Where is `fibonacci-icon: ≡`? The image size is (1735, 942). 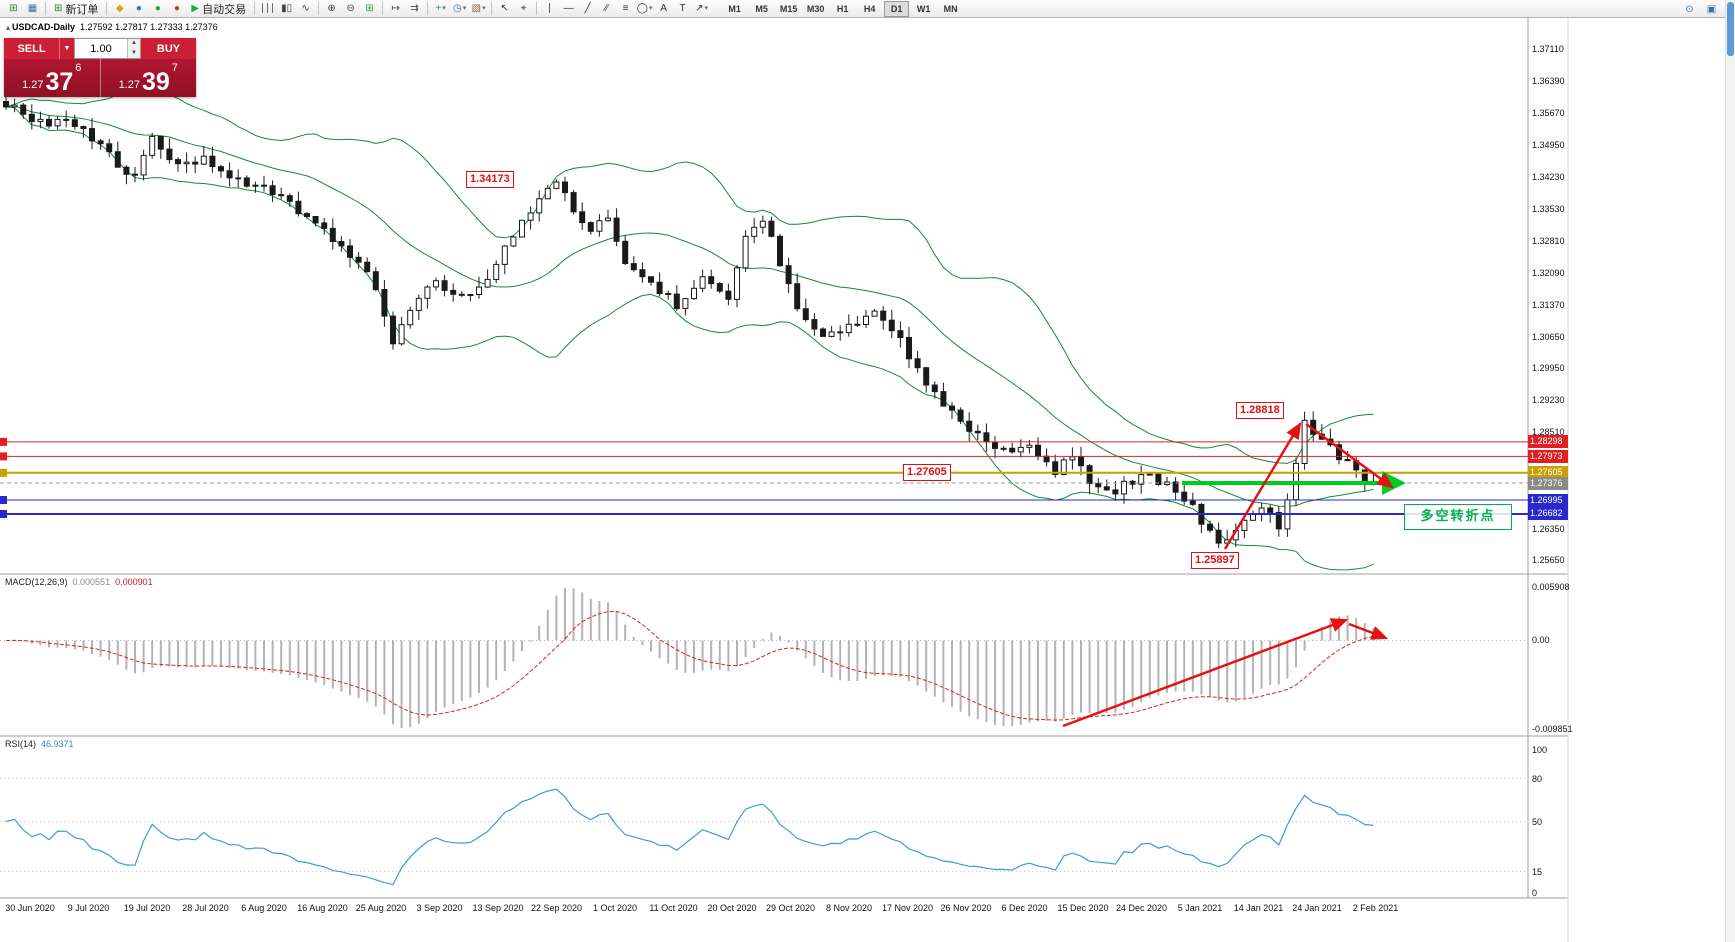 fibonacci-icon: ≡ is located at coordinates (625, 8).